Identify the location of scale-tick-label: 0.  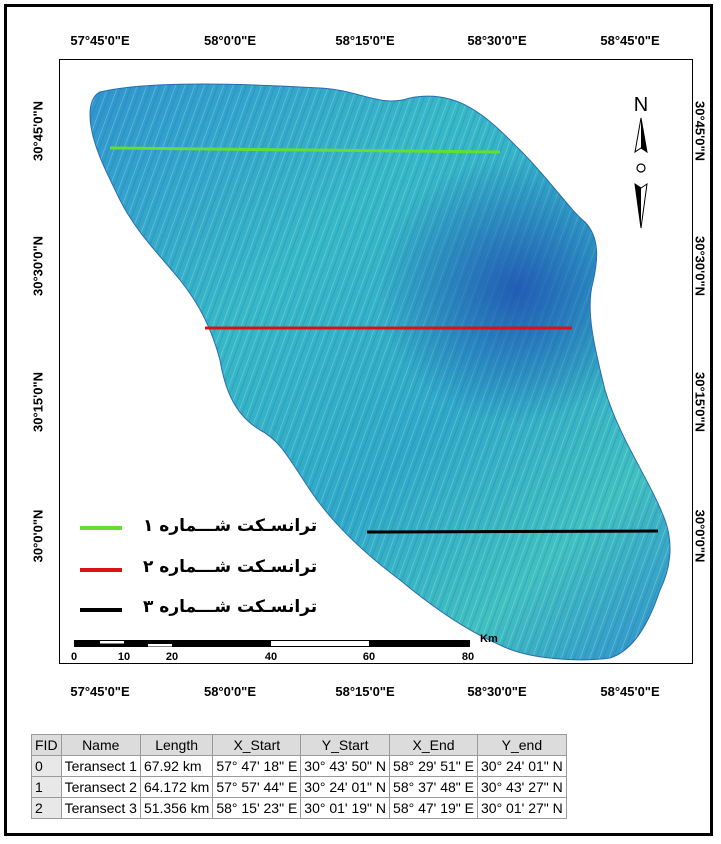
(74, 657).